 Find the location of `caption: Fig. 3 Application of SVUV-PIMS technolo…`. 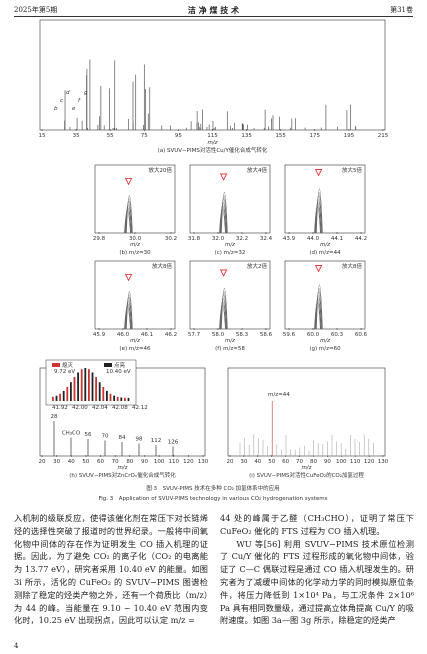

caption: Fig. 3 Application of SVUV-PIMS technolo… is located at coordinates (213, 499).